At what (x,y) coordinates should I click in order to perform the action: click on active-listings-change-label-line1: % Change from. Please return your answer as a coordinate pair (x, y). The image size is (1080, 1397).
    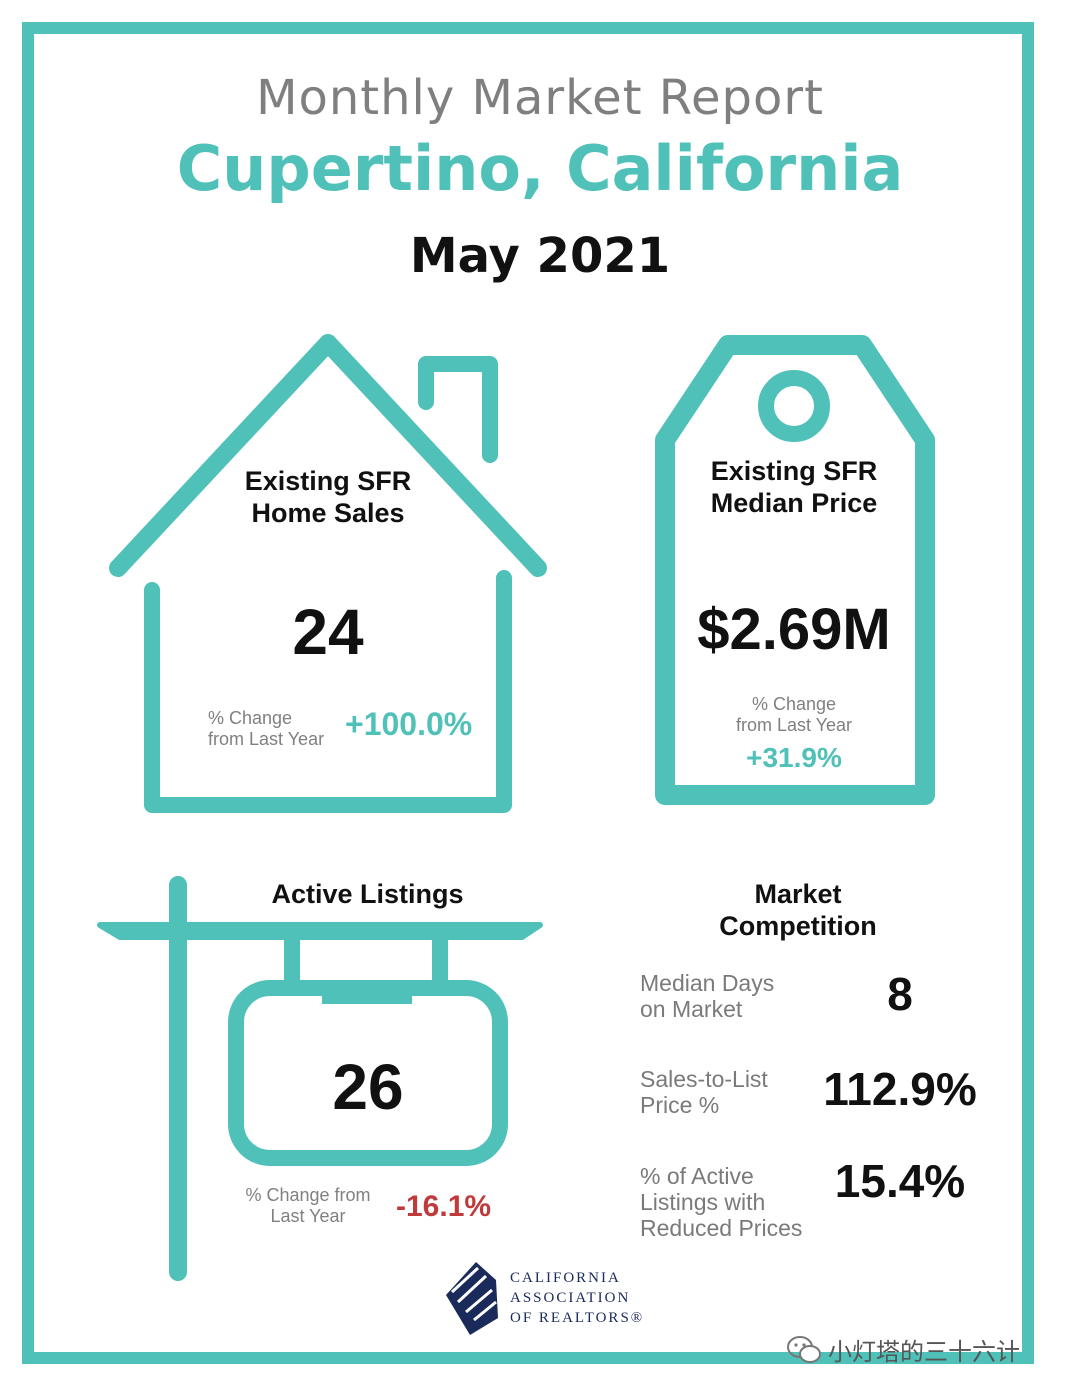
    Looking at the image, I should click on (308, 1195).